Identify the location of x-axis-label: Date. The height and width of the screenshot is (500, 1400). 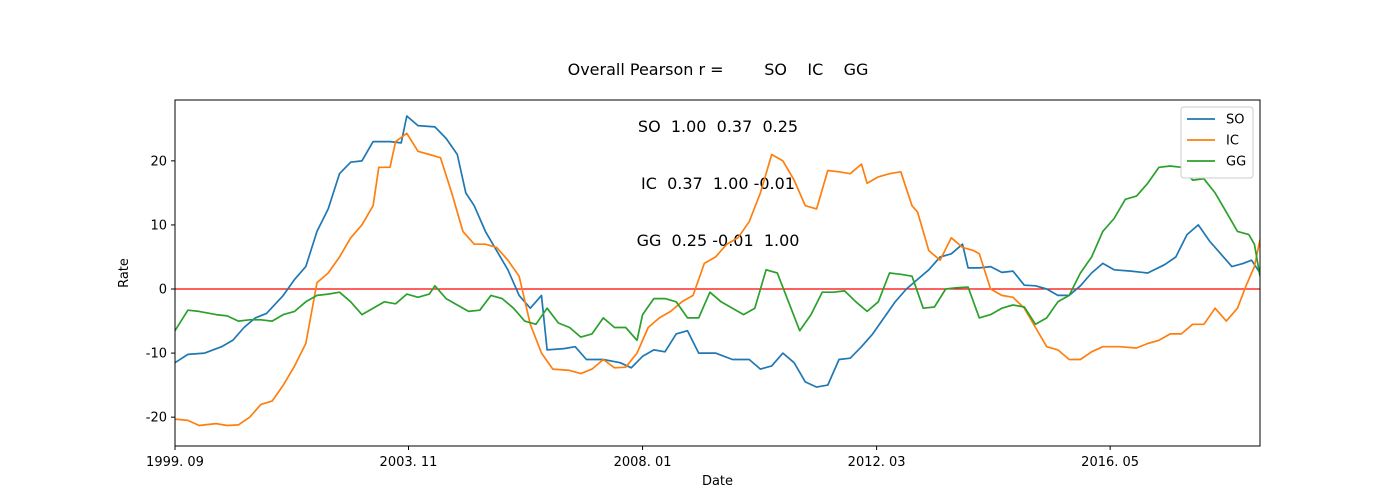
(717, 481).